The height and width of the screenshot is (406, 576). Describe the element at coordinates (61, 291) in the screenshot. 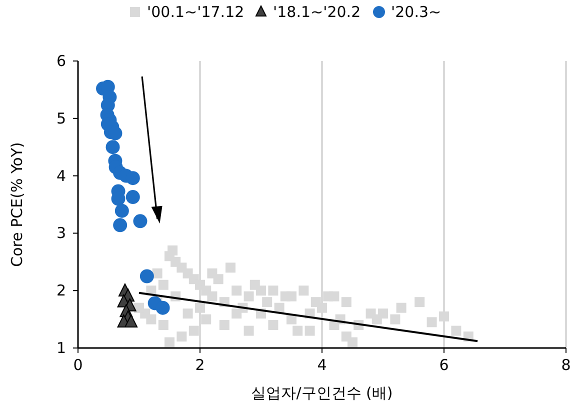

I see `y-tick-label: 2` at that location.